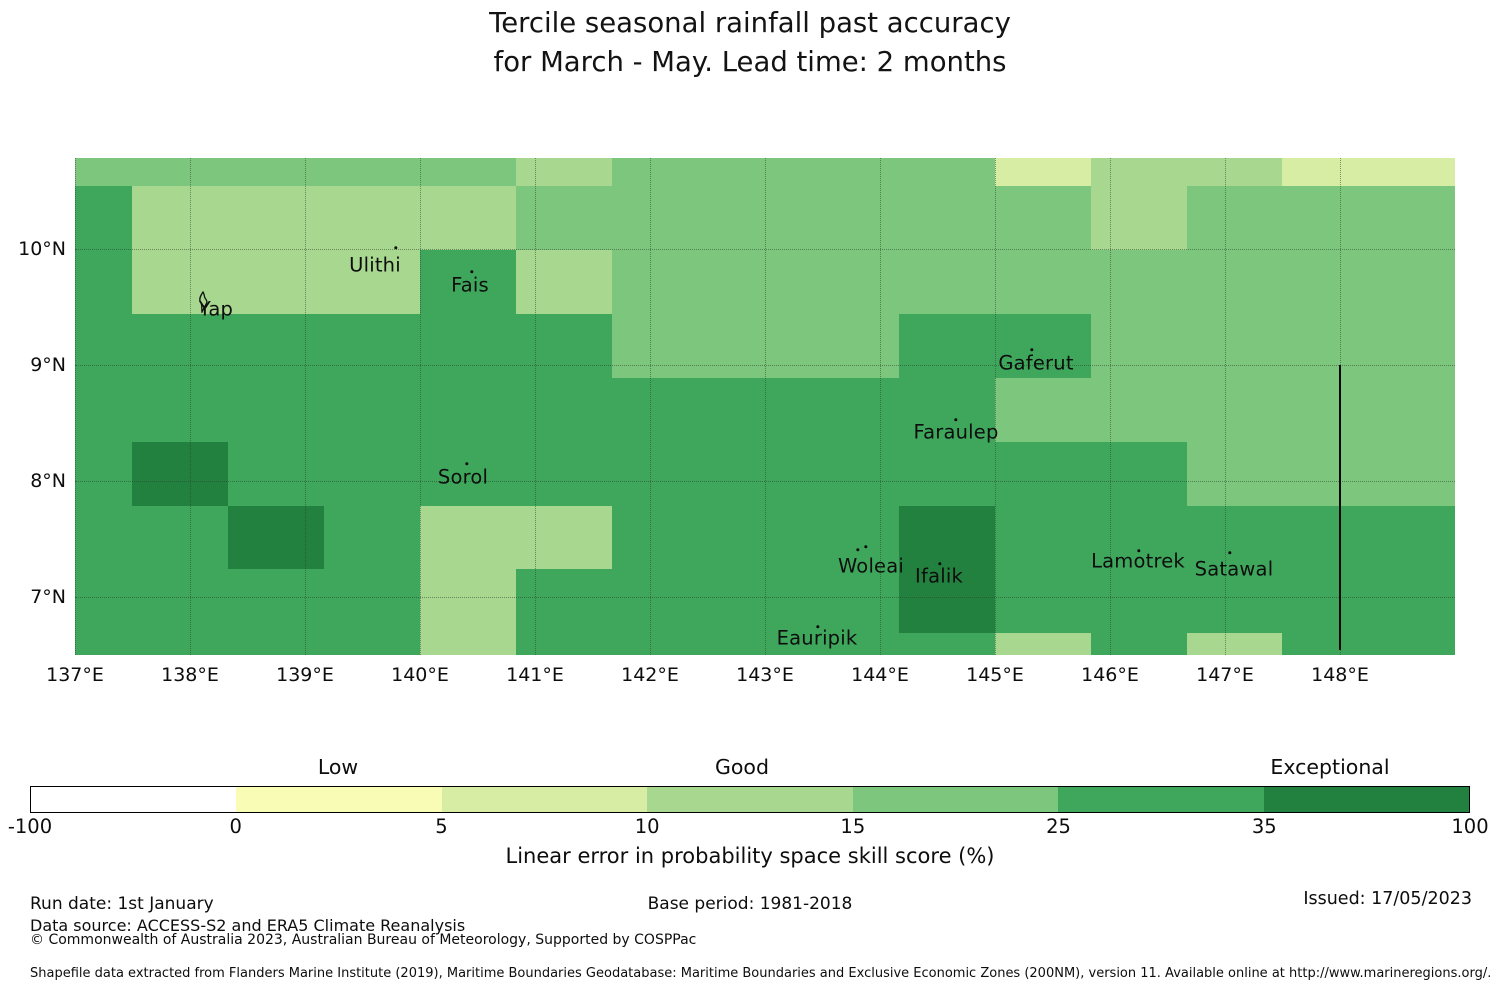 This screenshot has height=990, width=1500. What do you see at coordinates (470, 285) in the screenshot?
I see `island-label: Fais` at bounding box center [470, 285].